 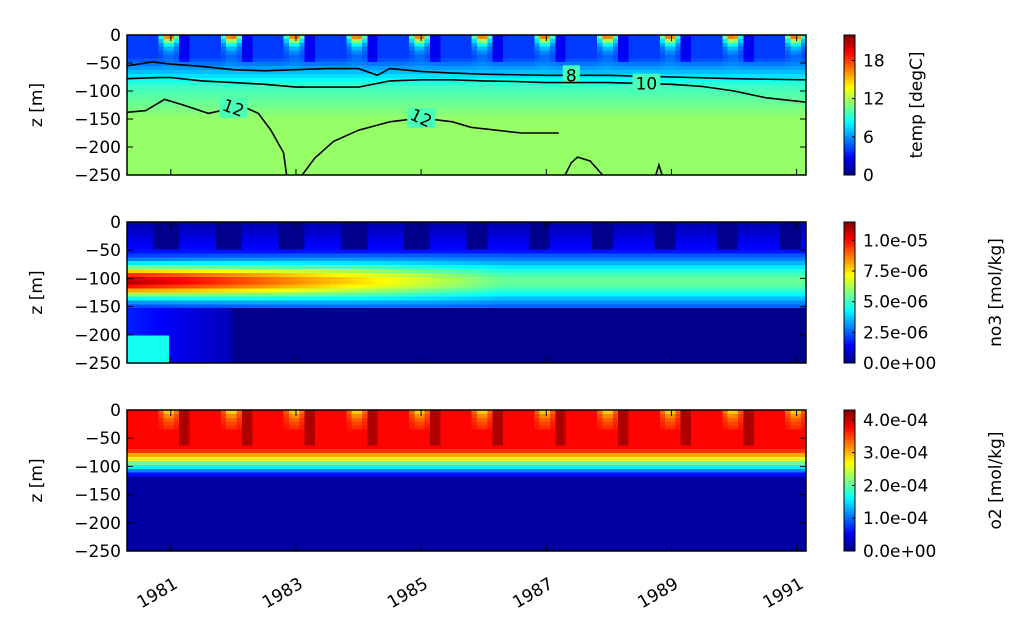 I want to click on plot-frame, so click(x=466, y=105).